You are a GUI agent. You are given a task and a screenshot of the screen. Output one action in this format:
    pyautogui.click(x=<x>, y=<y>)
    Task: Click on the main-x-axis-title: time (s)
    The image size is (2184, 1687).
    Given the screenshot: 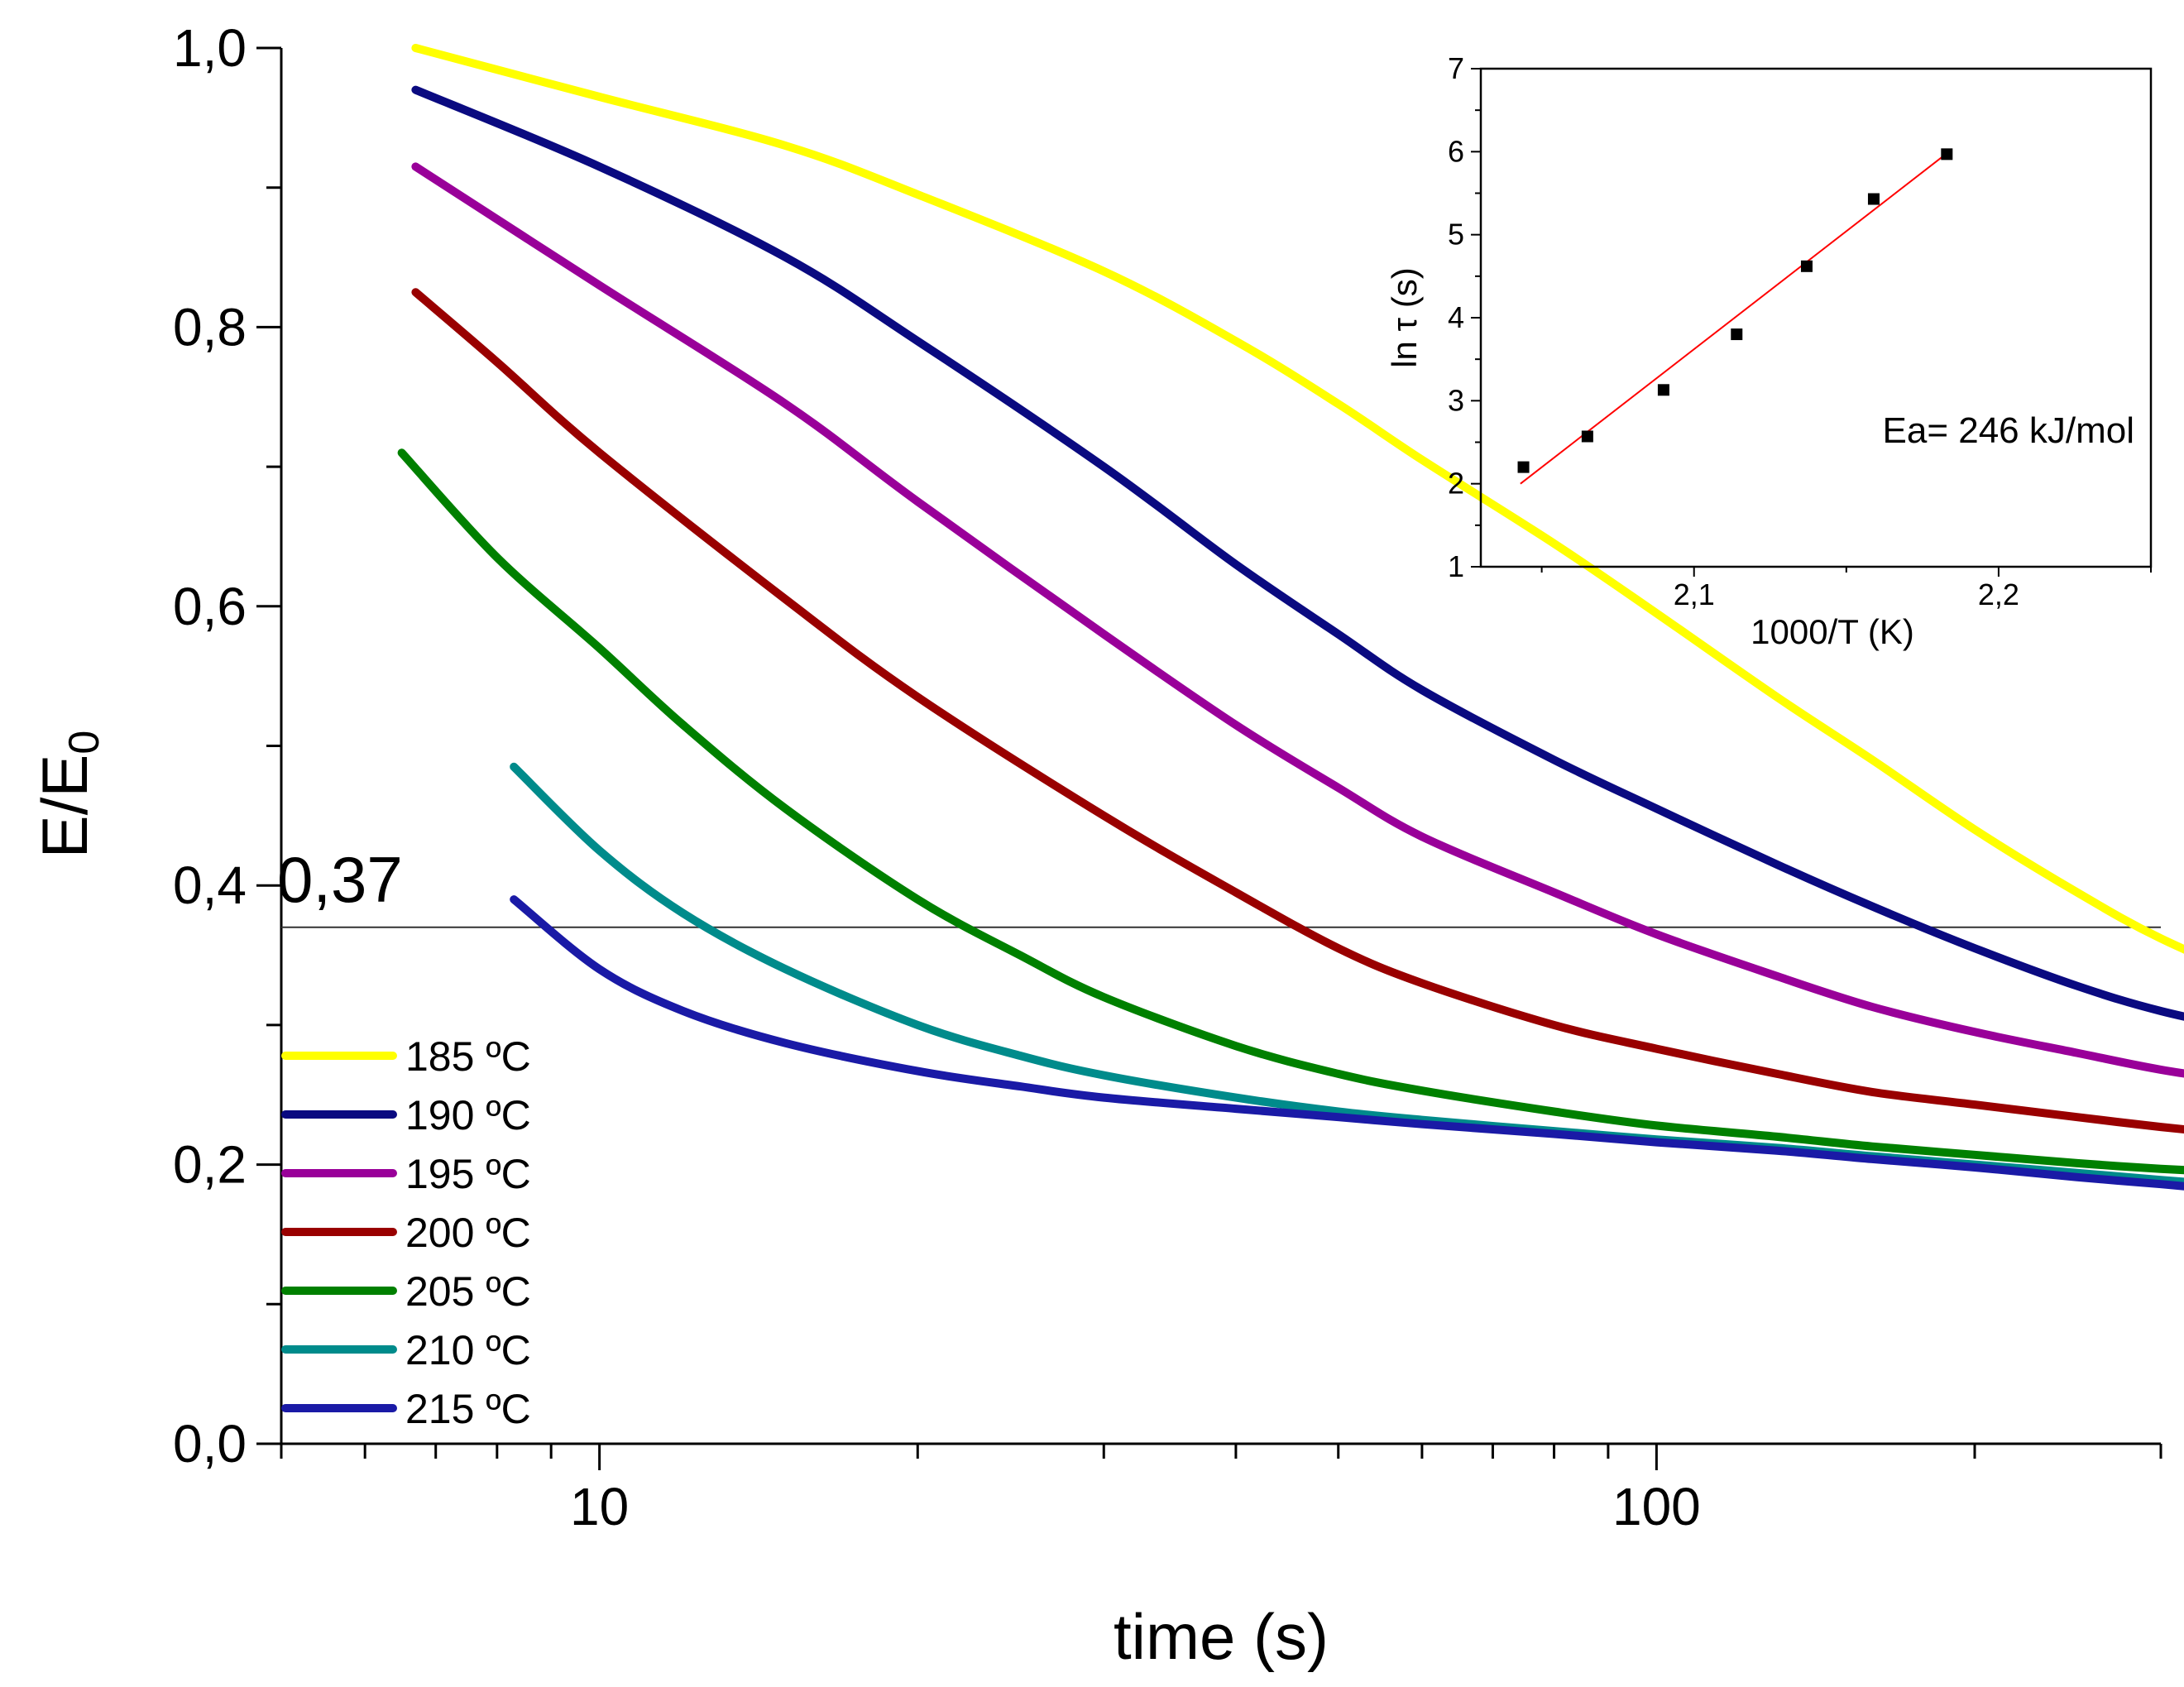 What is the action you would take?
    pyautogui.click(x=1221, y=1636)
    